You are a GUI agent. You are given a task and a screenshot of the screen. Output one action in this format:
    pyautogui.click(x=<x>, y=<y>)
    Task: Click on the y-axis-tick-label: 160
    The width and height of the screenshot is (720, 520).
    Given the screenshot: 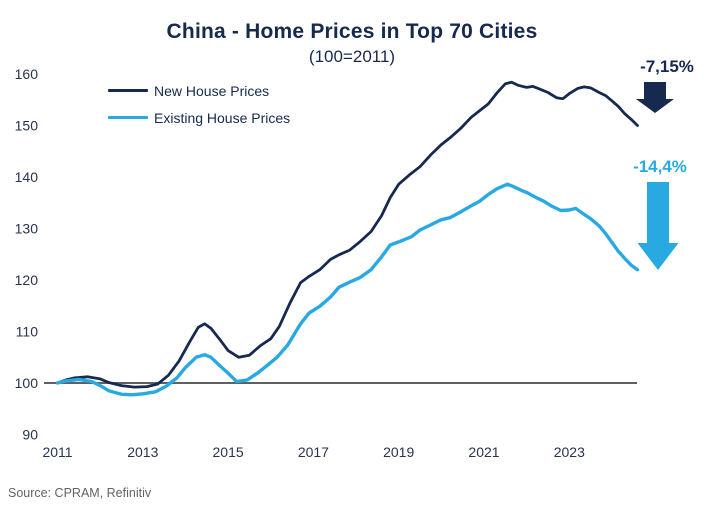 What is the action you would take?
    pyautogui.click(x=27, y=74)
    